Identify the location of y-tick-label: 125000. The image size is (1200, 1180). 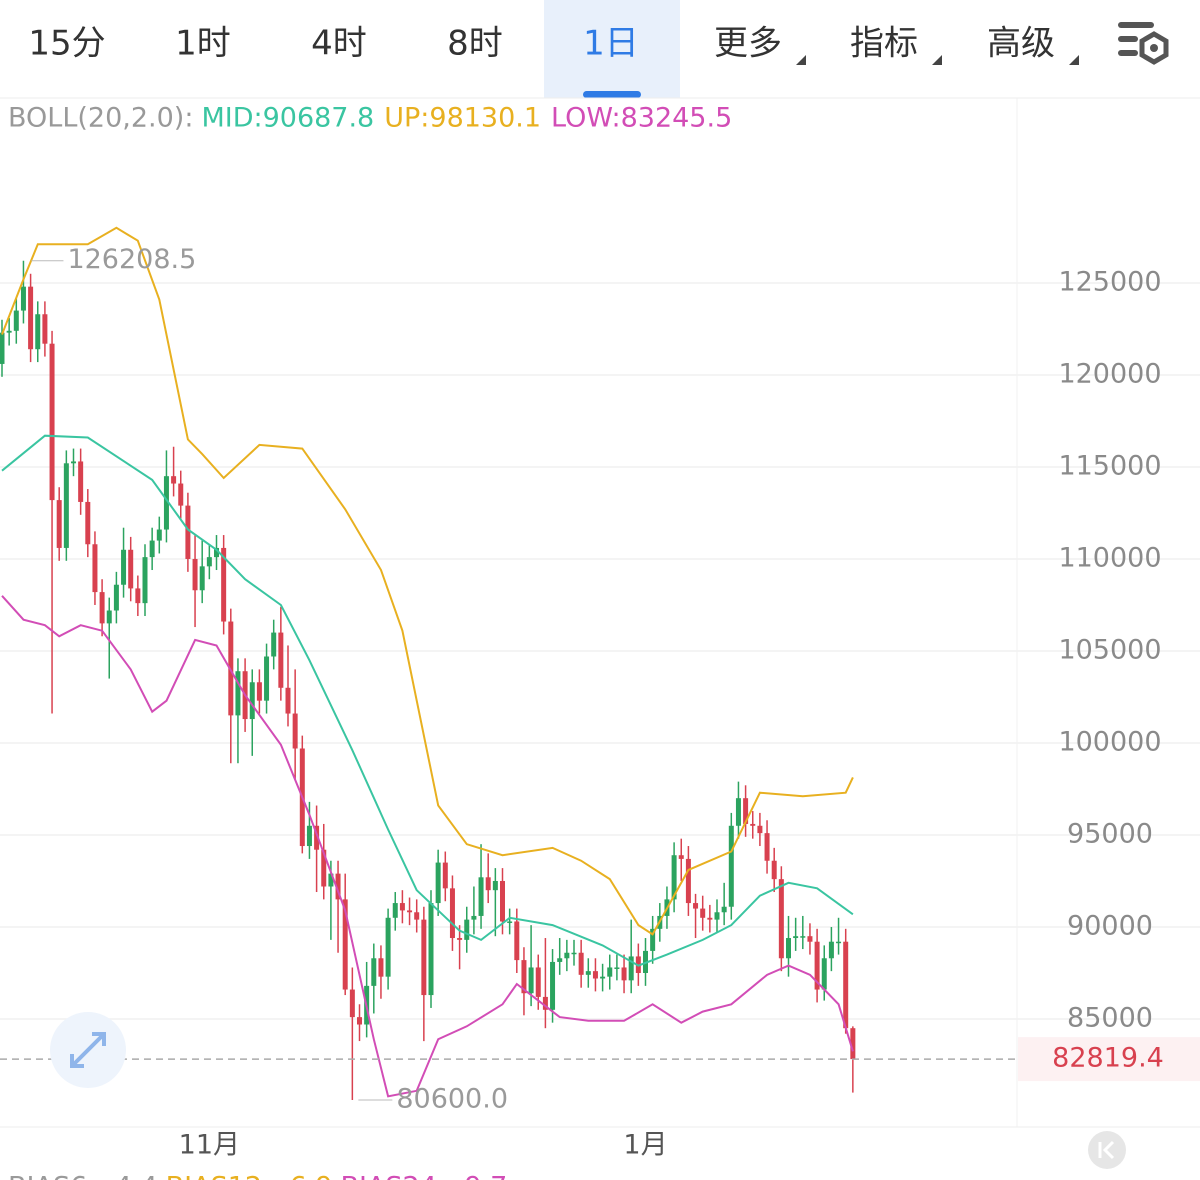
(1109, 281).